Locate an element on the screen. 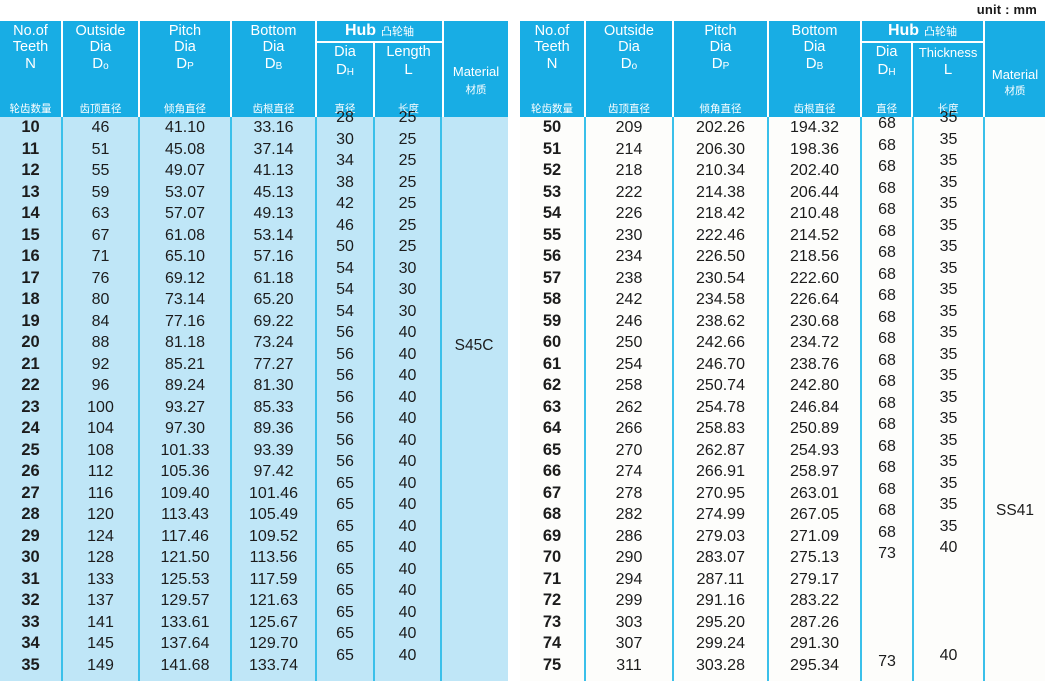 Image resolution: width=1045 pixels, height=681 pixels. teeth-cell: 20 is located at coordinates (30, 342).